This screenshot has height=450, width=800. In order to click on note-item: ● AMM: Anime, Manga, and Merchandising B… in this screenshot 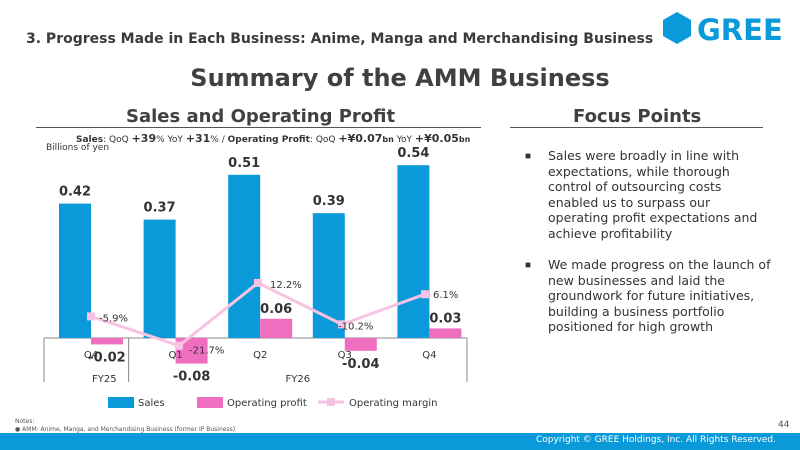, I will do `click(125, 429)`.